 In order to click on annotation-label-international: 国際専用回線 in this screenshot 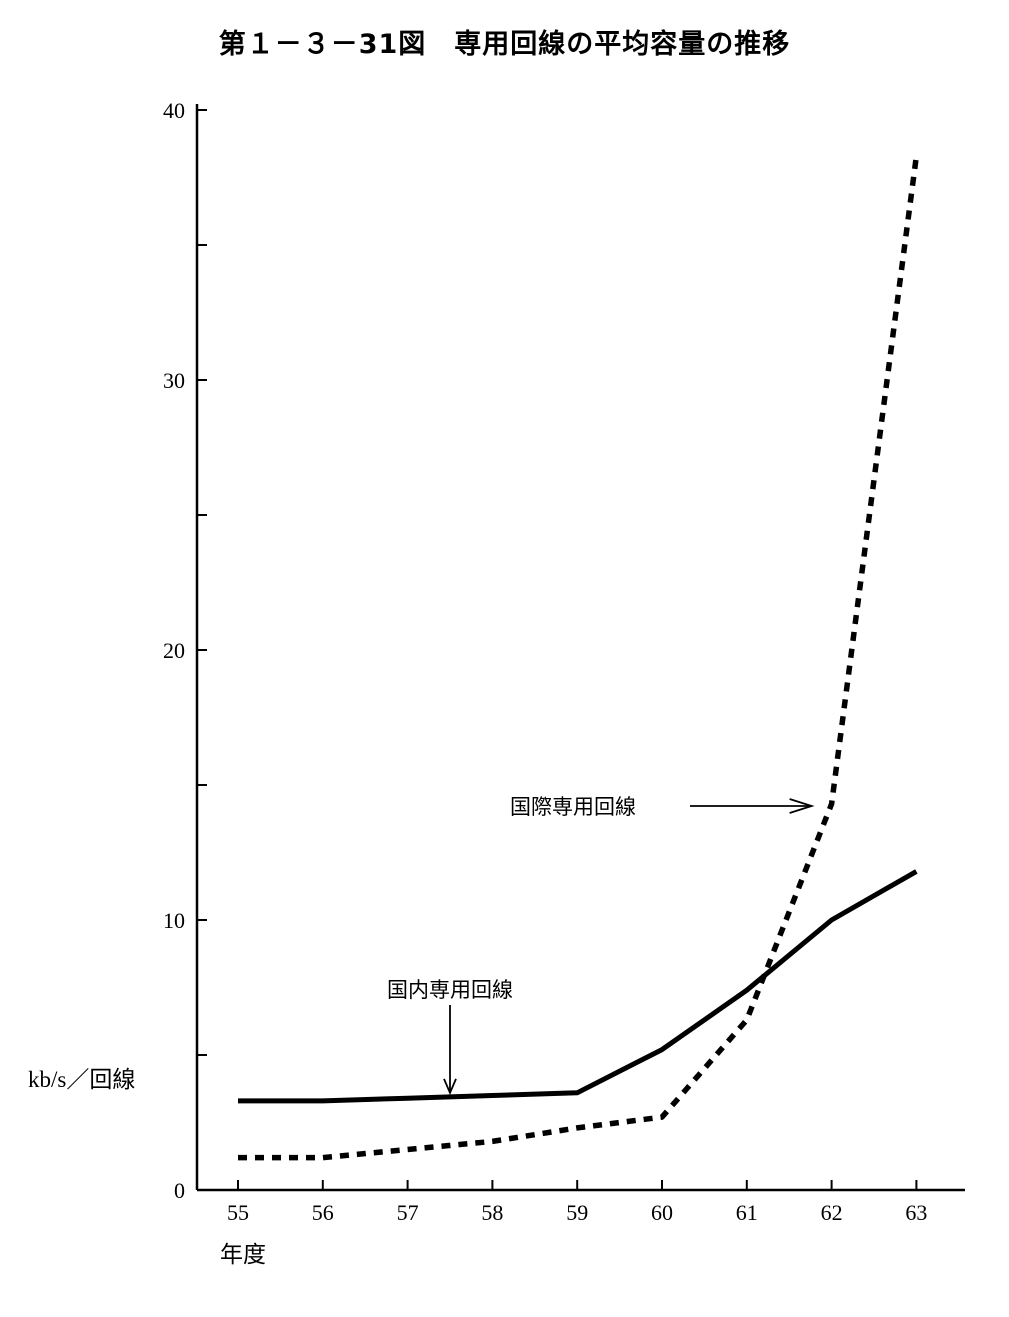, I will do `click(573, 807)`.